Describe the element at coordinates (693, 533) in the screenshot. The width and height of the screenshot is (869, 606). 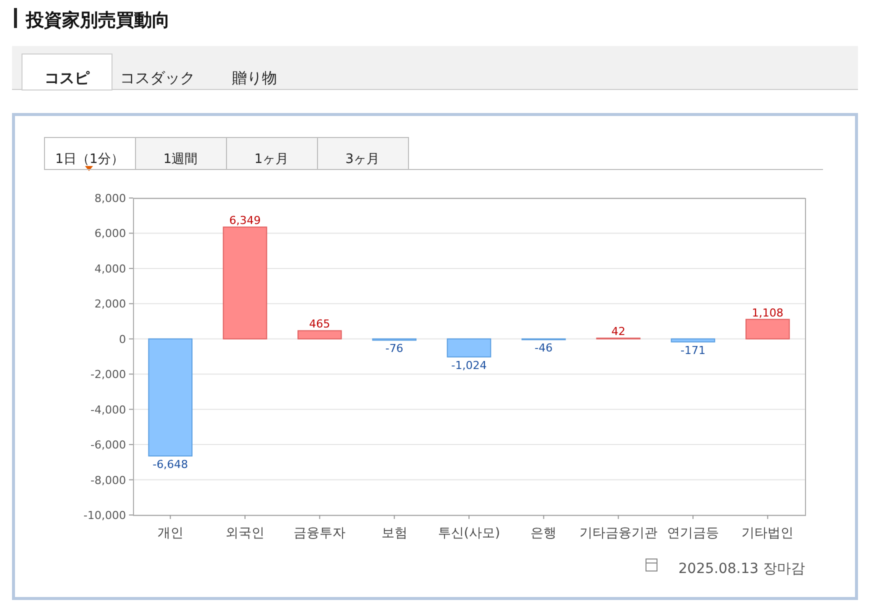
I see `x-tick-label: 연기금등` at that location.